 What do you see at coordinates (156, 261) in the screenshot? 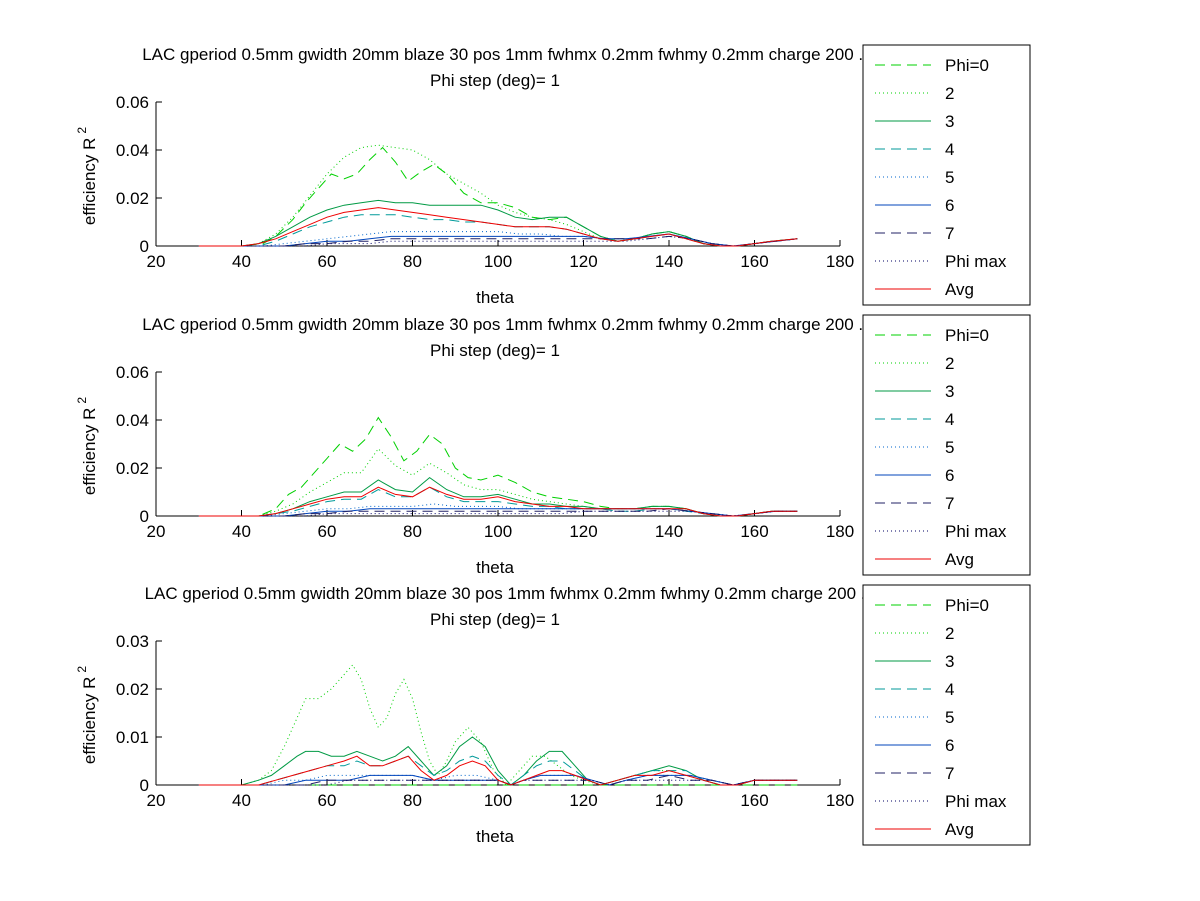
I see `x-tick-label: 20` at bounding box center [156, 261].